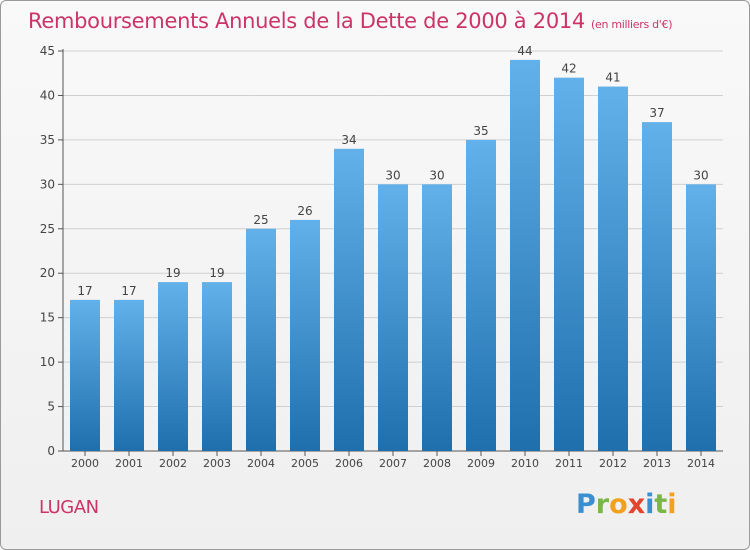 The height and width of the screenshot is (550, 750). What do you see at coordinates (657, 463) in the screenshot?
I see `x-tick-label: 2013` at bounding box center [657, 463].